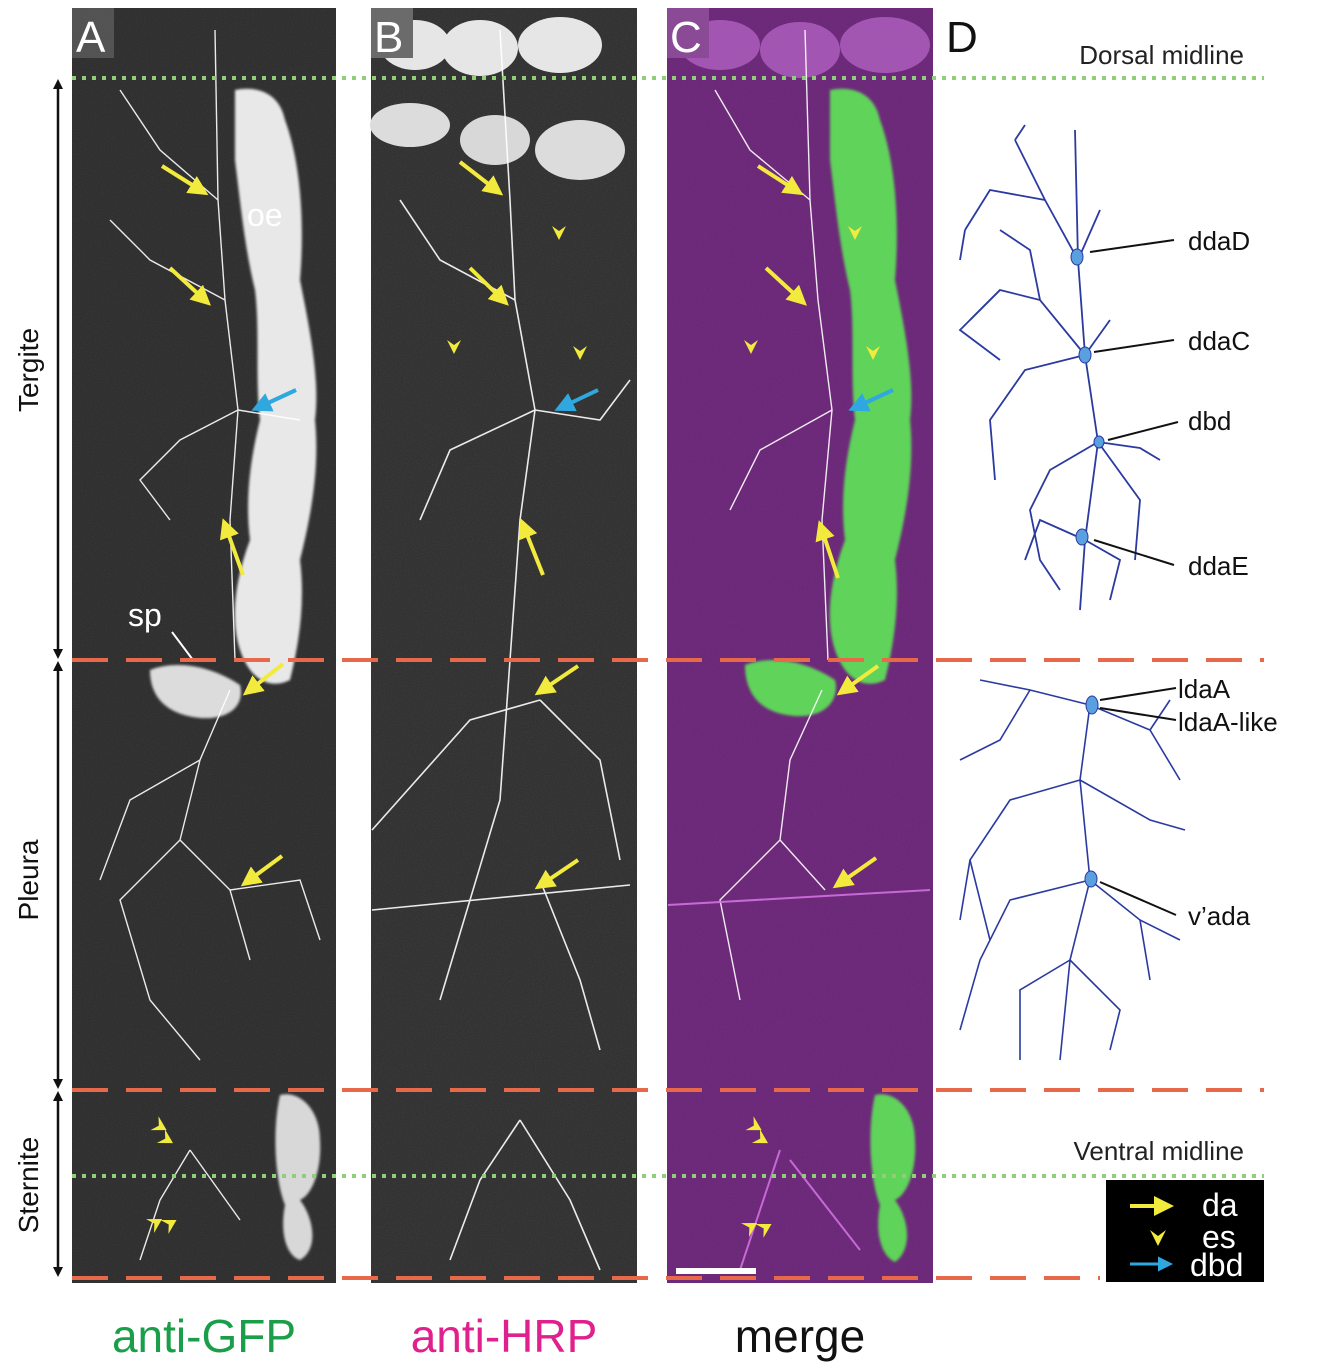 The image size is (1324, 1370). Describe the element at coordinates (1216, 1265) in the screenshot. I see `legend-dbd-label: dbd` at that location.